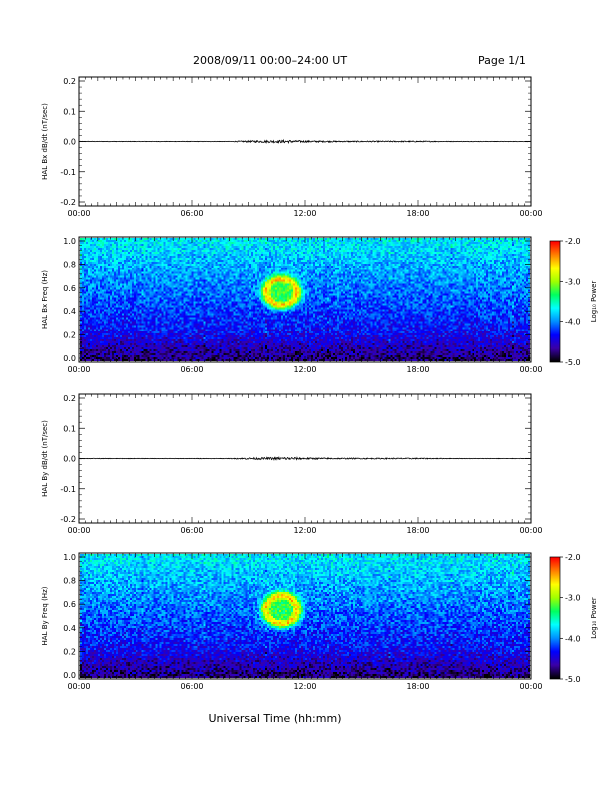 The height and width of the screenshot is (792, 612). I want to click on y-axis-label: HAL By dB/dt (nT/sec), so click(45, 458).